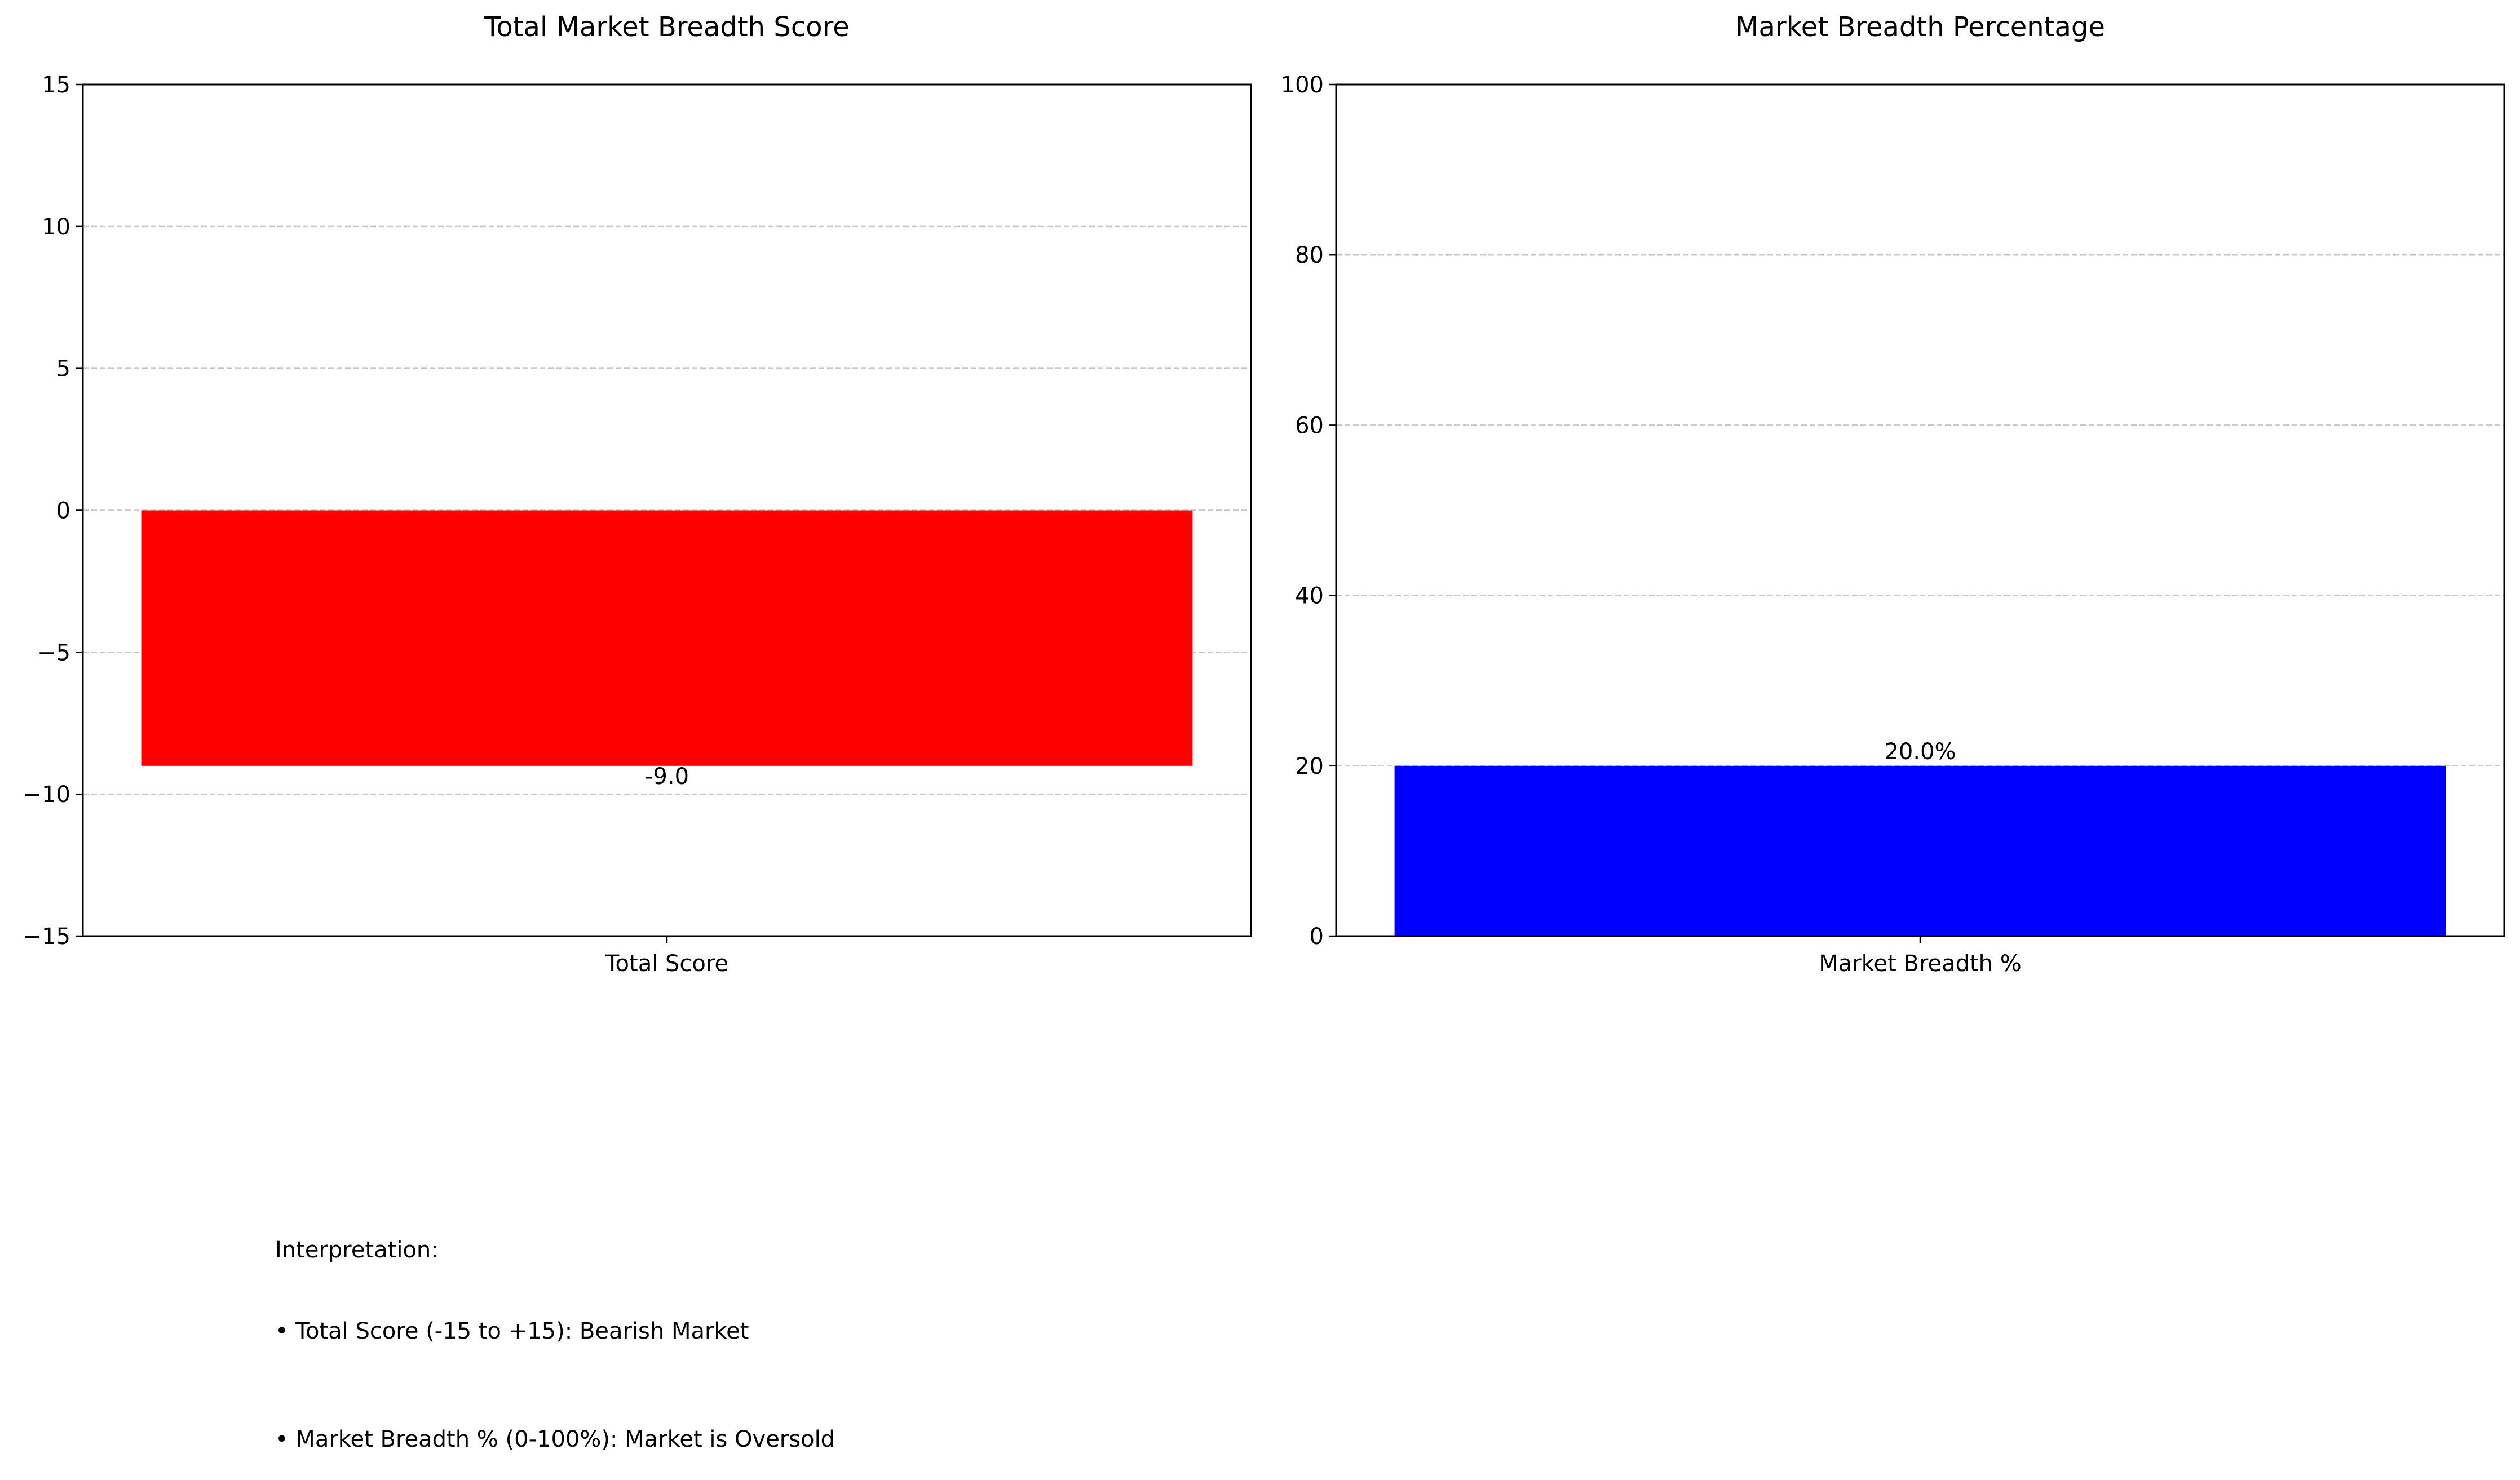 This screenshot has height=1480, width=2520. Describe the element at coordinates (666, 964) in the screenshot. I see `x-tick-label: Total Score` at that location.